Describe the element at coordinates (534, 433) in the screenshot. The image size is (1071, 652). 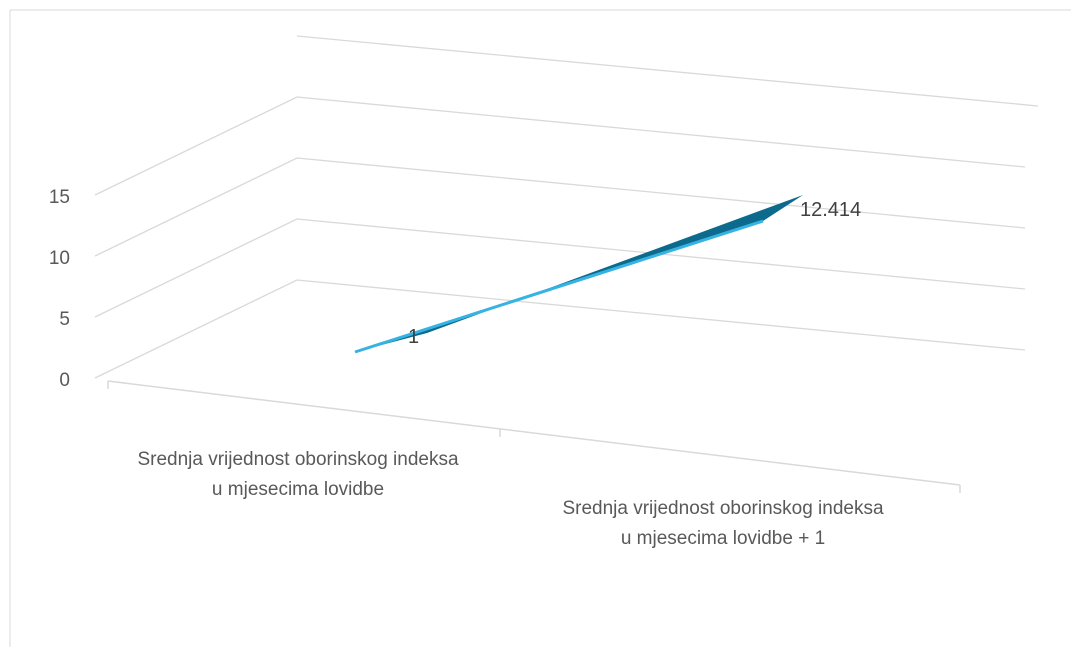
I see `x-axis-line` at that location.